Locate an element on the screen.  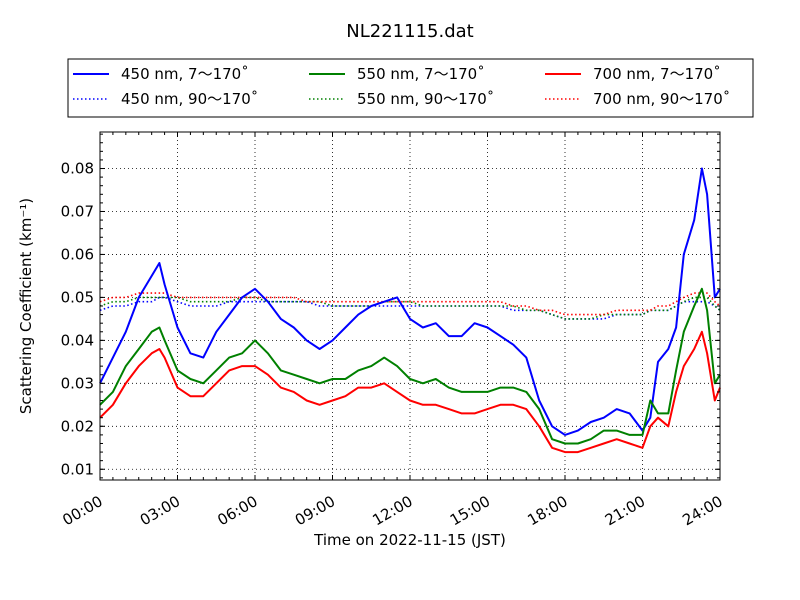
legend-label: 450 nm, 90～170˚ is located at coordinates (189, 99).